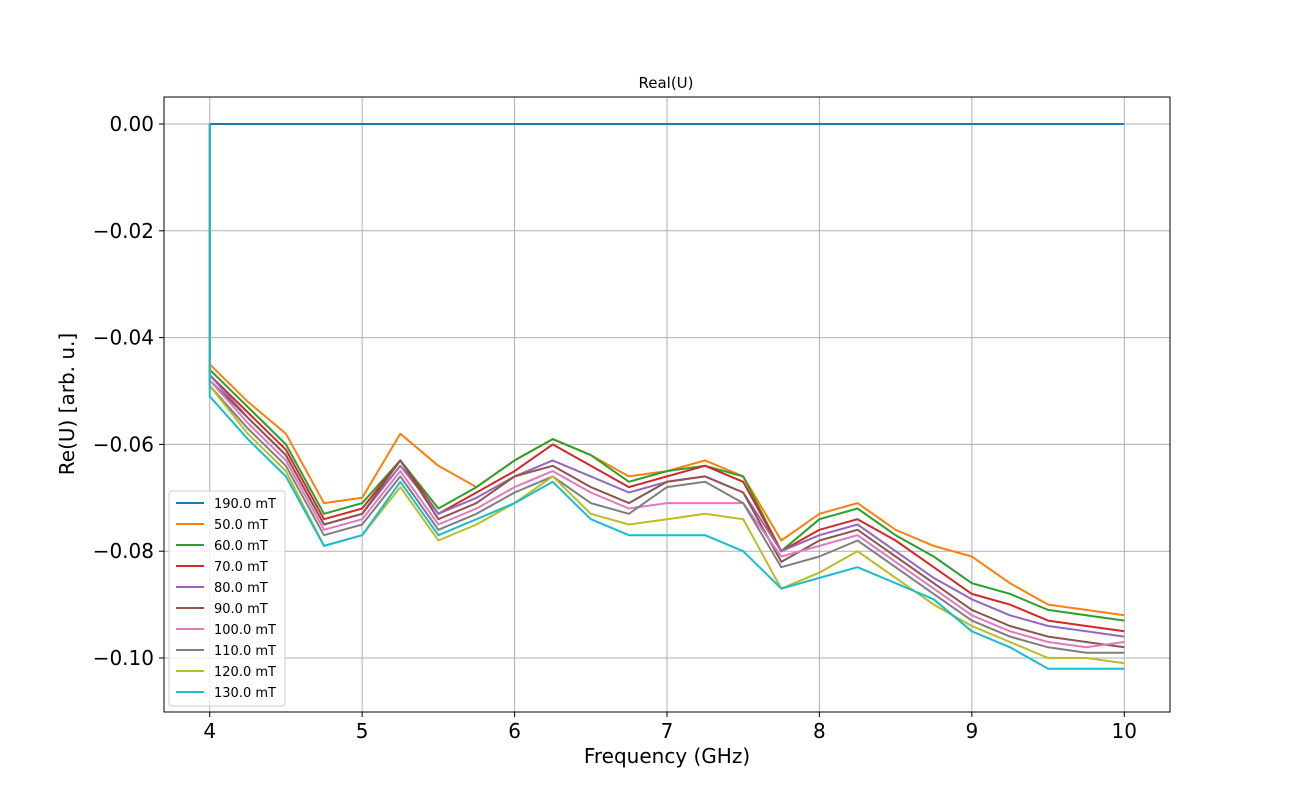 This screenshot has height=800, width=1300. I want to click on legend-label: 80.0 mT, so click(241, 588).